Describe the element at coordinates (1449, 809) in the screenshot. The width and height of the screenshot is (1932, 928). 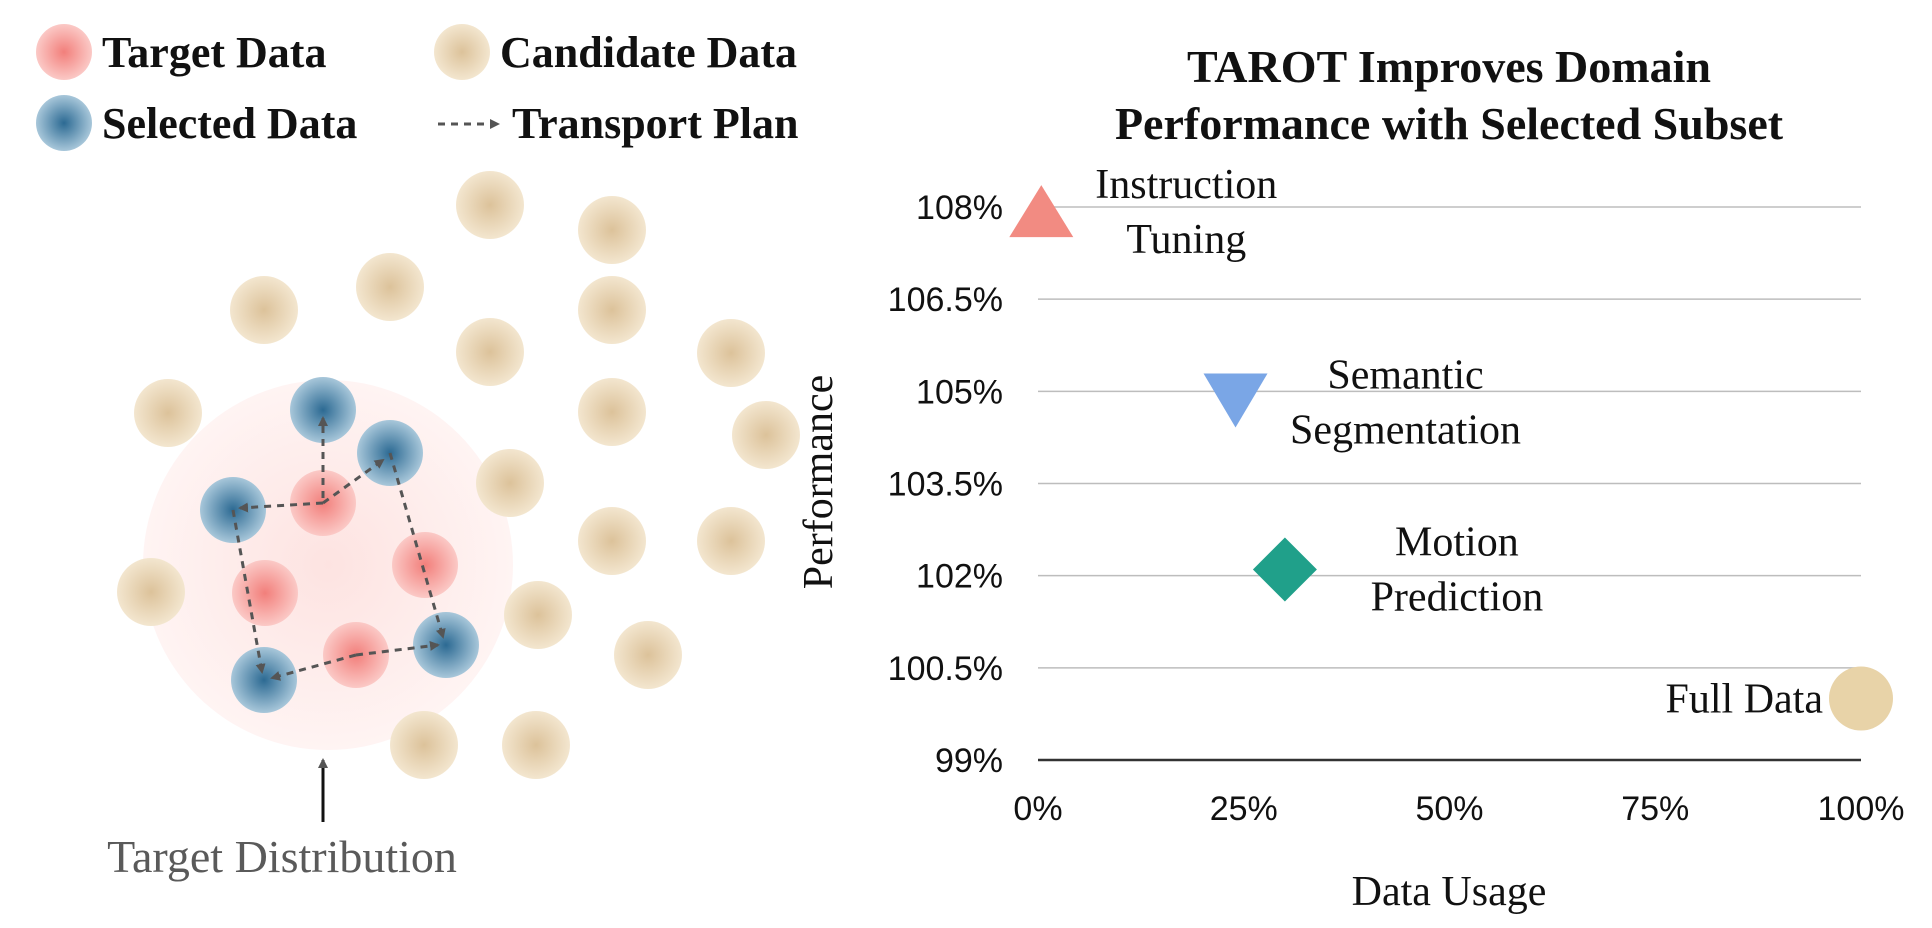
I see `x-tick-label: 50%` at that location.